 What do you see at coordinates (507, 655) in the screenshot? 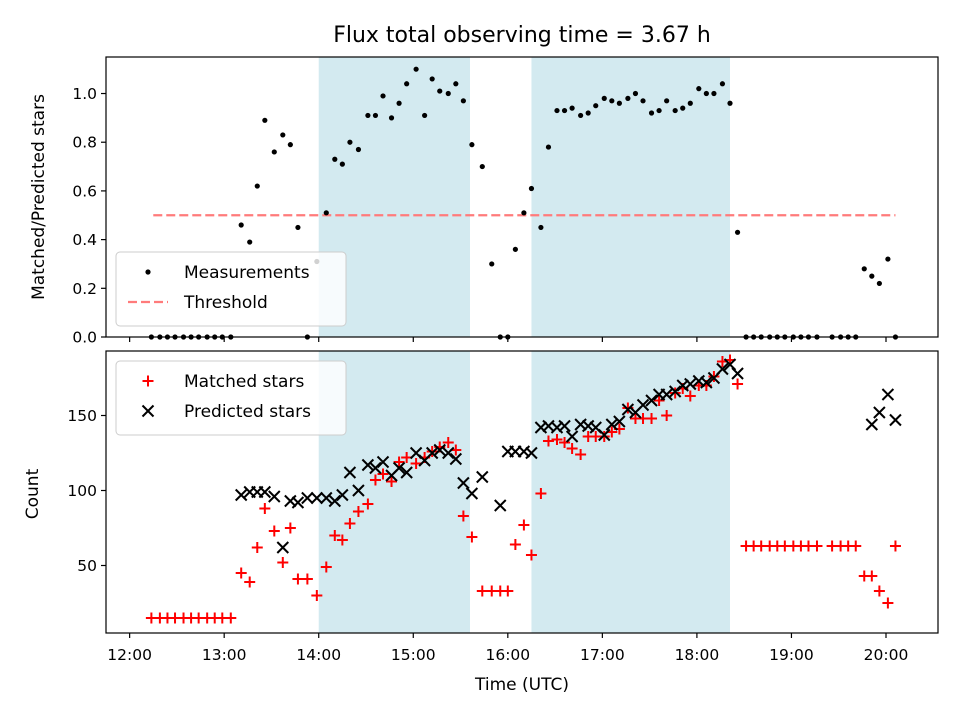
I see `x-tick-label: 16:00` at bounding box center [507, 655].